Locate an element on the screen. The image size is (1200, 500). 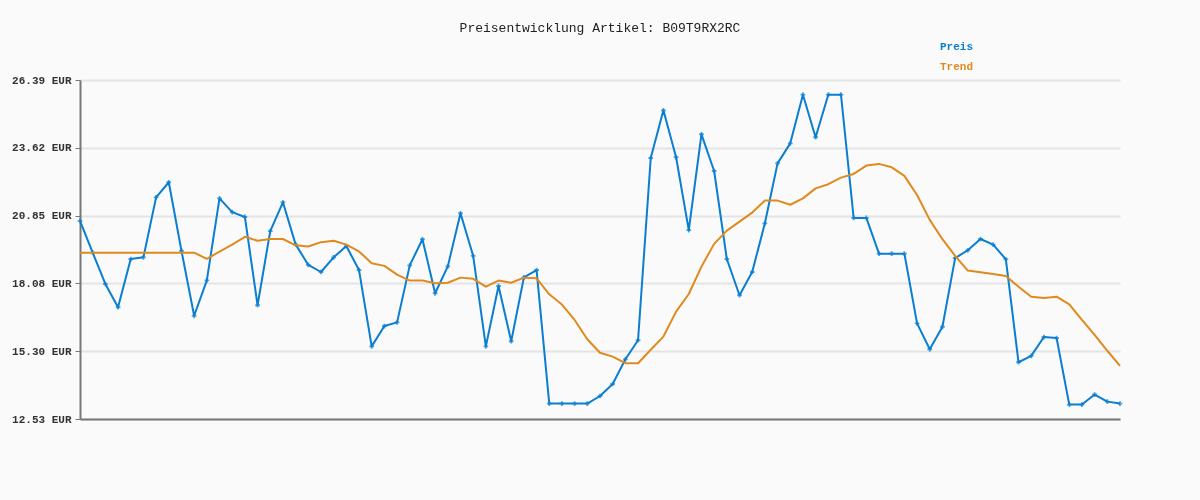
y-tick-label: 12.53 EUR is located at coordinates (42, 419).